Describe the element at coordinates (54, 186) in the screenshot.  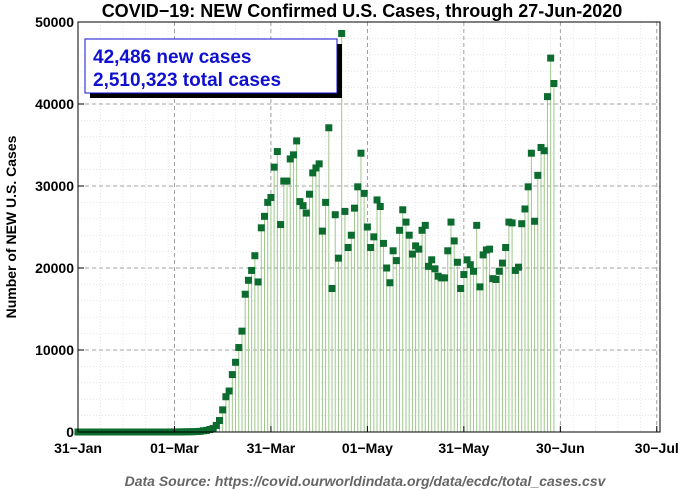
I see `y-tick-label: 30000` at that location.